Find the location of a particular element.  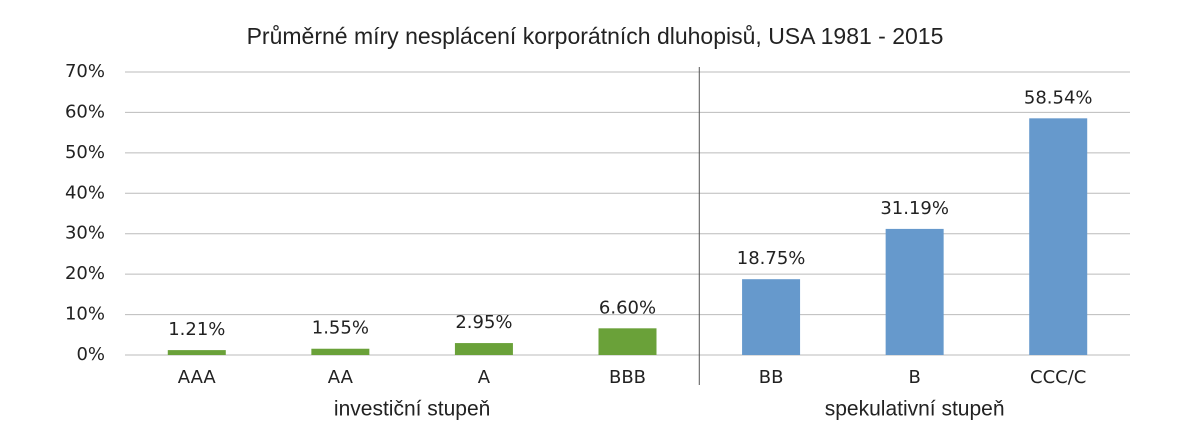

x-tick-label: A is located at coordinates (484, 377).